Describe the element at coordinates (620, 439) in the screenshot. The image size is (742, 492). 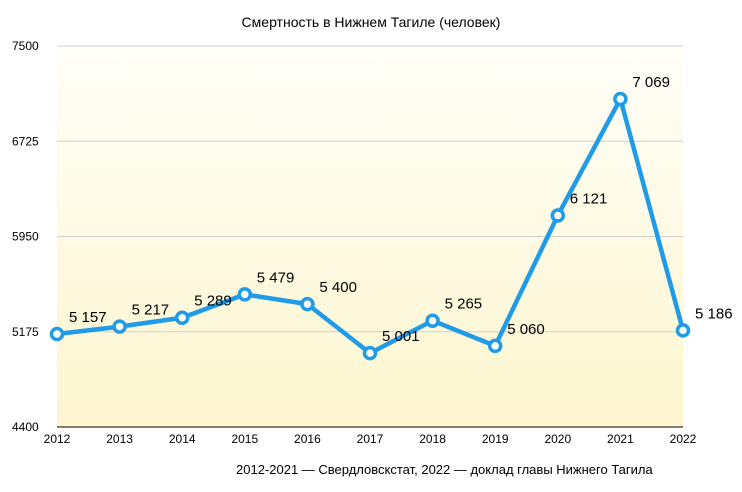
I see `x-tick-label: 2021` at that location.